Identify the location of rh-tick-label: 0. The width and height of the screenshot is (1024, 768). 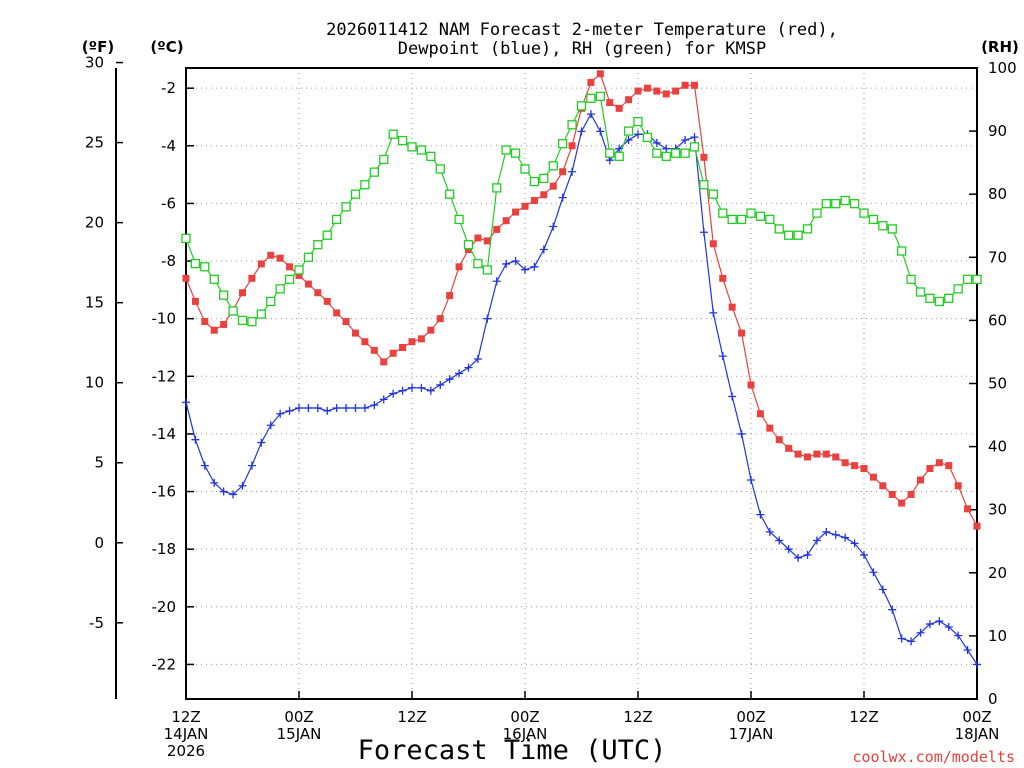
(993, 699).